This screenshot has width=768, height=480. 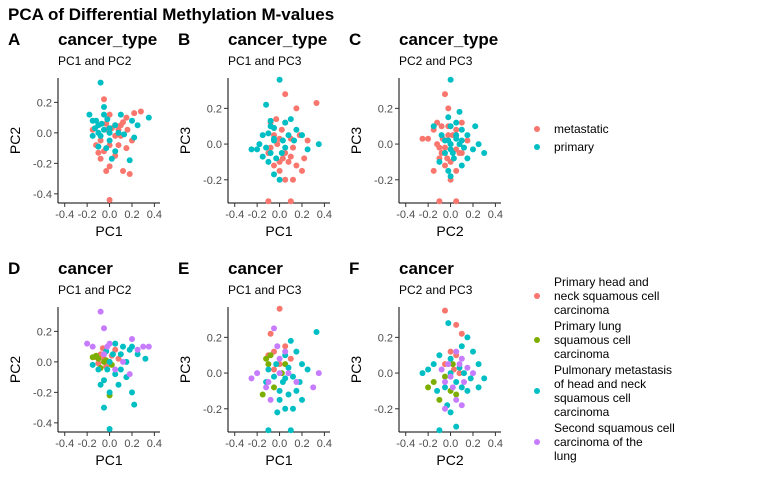 I want to click on x-tick-label: -0.4, so click(x=405, y=215).